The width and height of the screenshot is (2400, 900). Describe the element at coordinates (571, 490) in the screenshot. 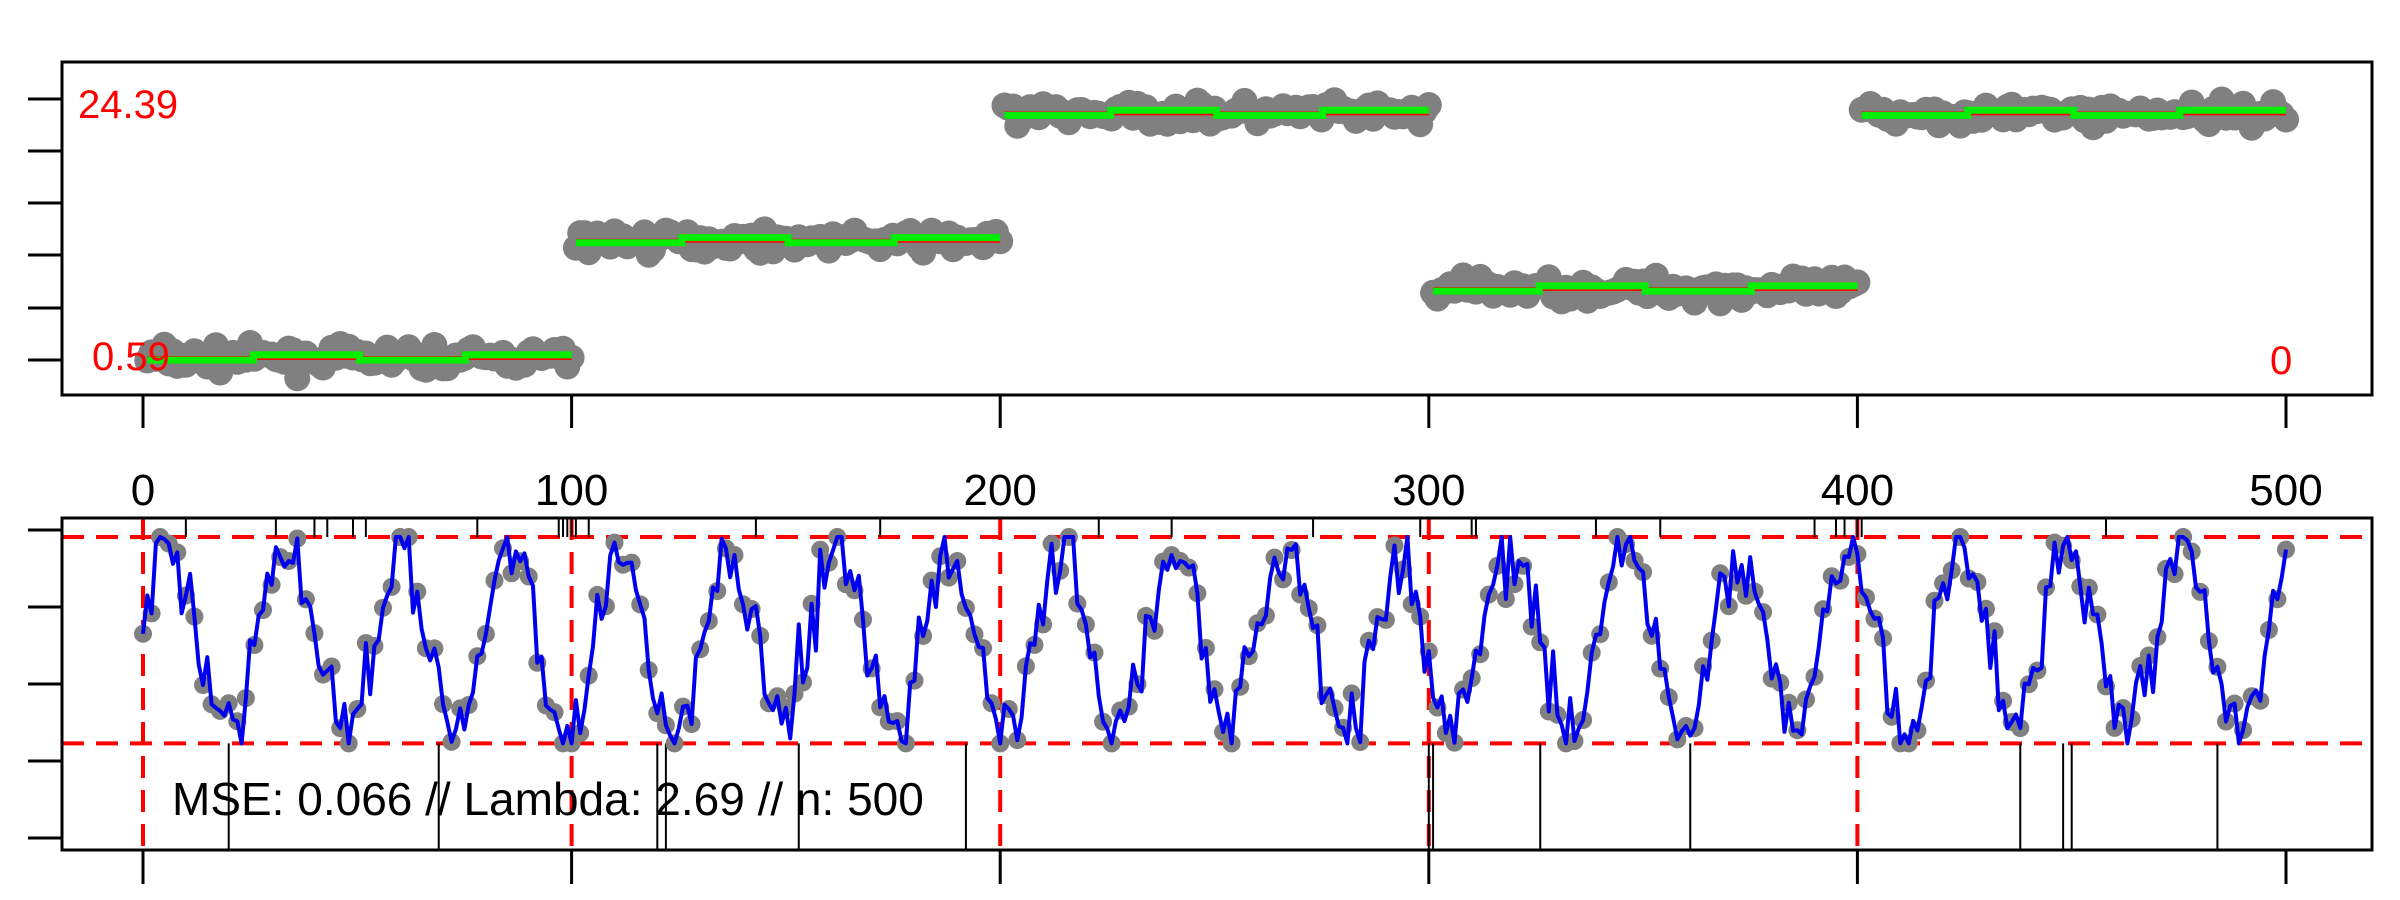

I see `top-x-tick-label: 100` at that location.